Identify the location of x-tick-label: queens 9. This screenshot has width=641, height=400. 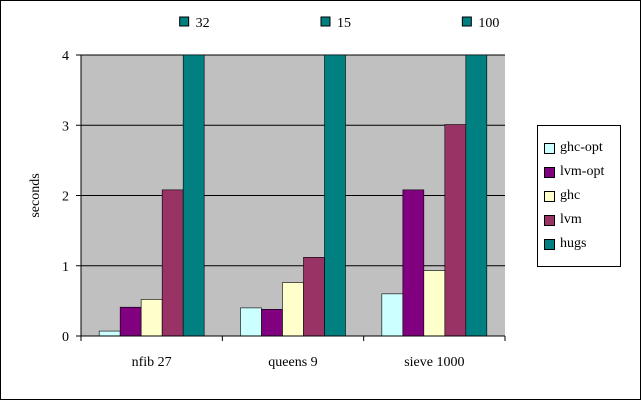
(292, 362).